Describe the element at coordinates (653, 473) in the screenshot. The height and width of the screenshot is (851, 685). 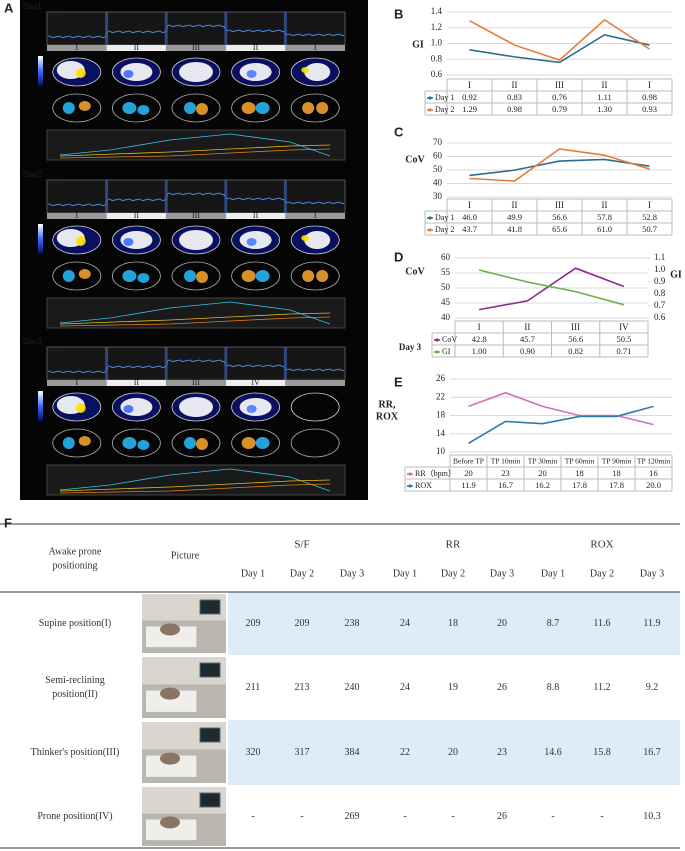
I see `value-label: 16` at that location.